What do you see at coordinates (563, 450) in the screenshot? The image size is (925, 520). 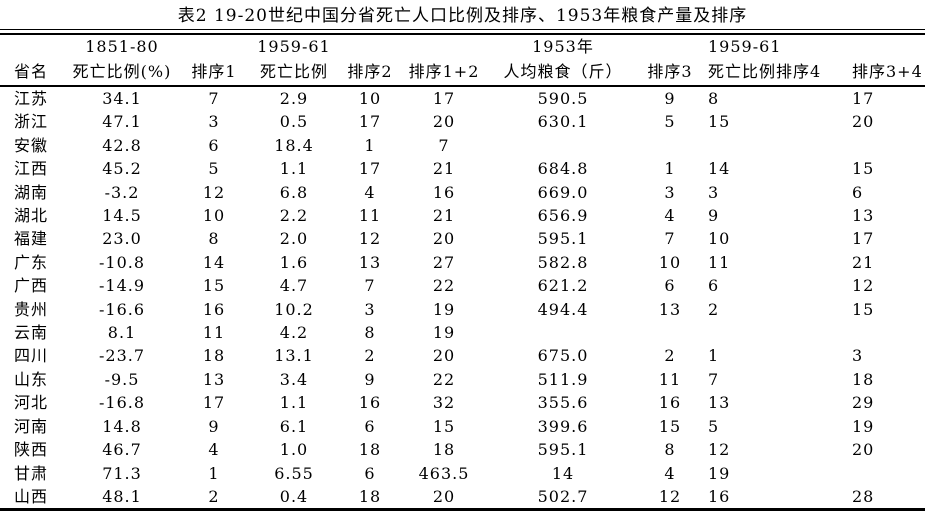 I see `cell-value: 595.1` at bounding box center [563, 450].